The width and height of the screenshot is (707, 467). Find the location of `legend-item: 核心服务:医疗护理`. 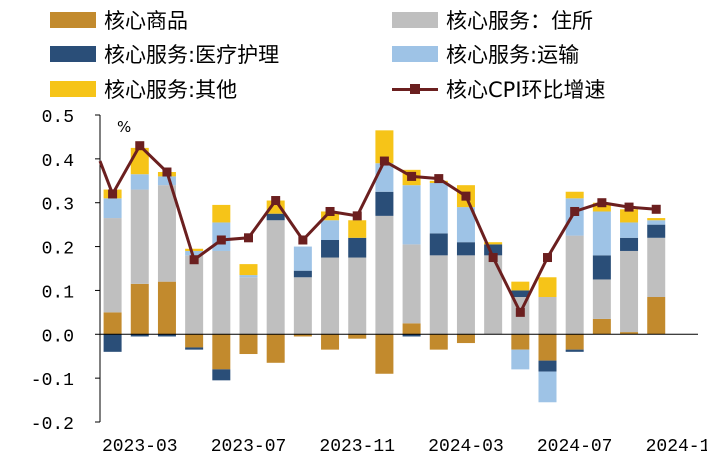

legend-item: 核心服务:医疗护理 is located at coordinates (164, 54).